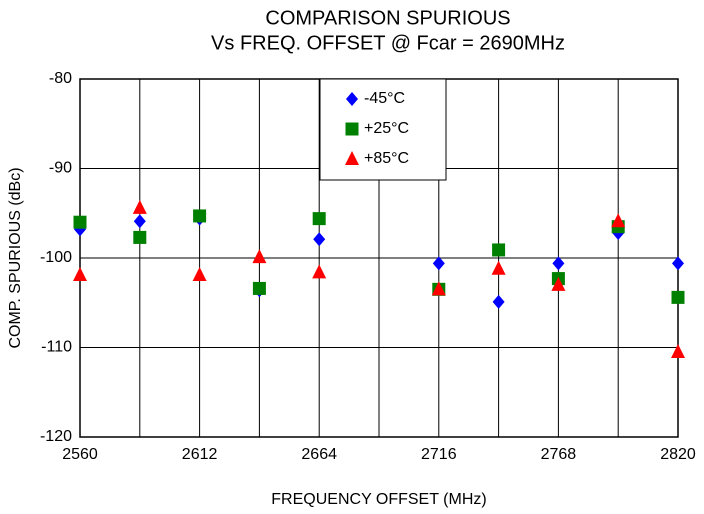  Describe the element at coordinates (559, 454) in the screenshot. I see `x-tick-label: 2768` at that location.